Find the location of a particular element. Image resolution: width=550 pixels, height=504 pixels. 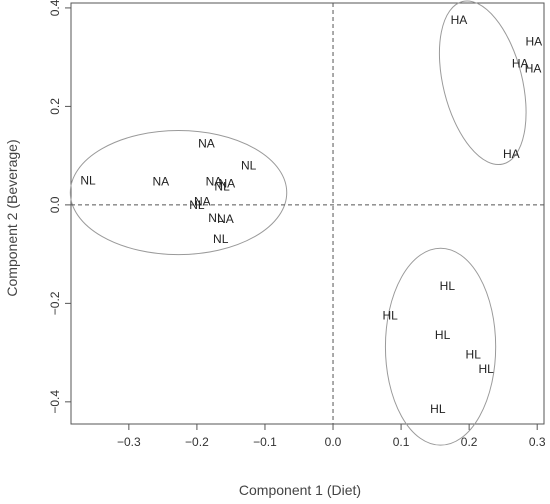

x-tick-label: 0.0 is located at coordinates (333, 442).